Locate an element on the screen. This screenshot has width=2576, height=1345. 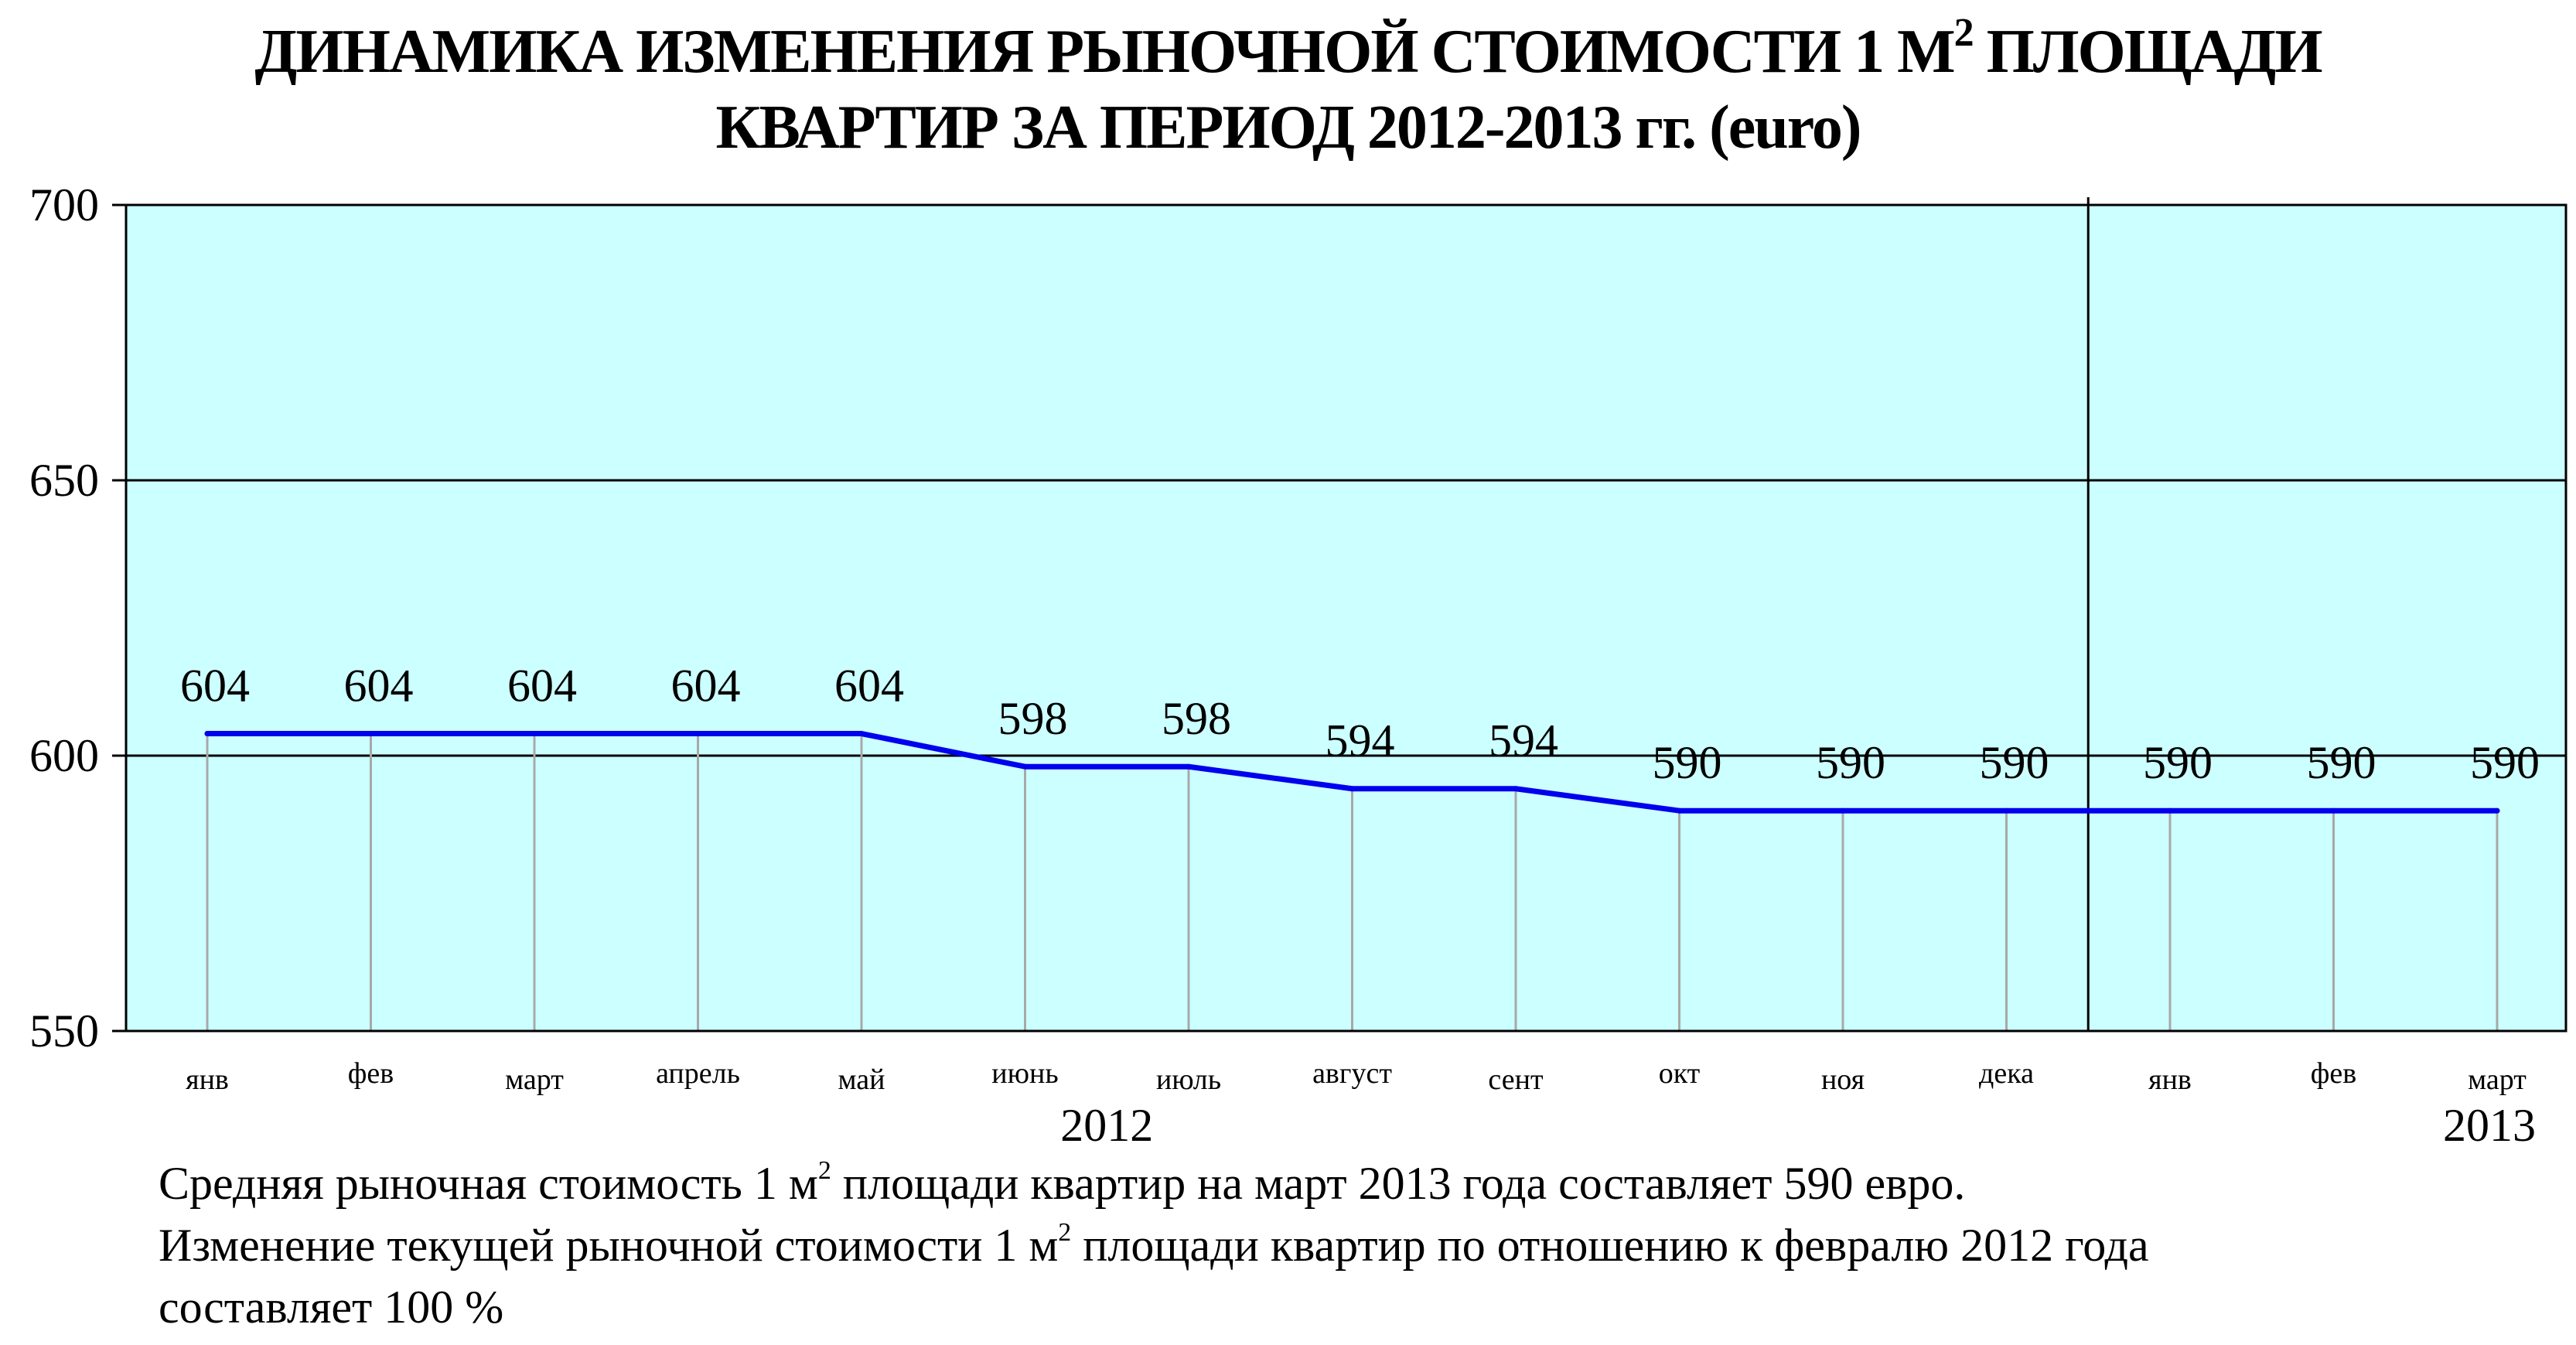
title-text-1b: ПЛОЩАДИ is located at coordinates (2148, 52).